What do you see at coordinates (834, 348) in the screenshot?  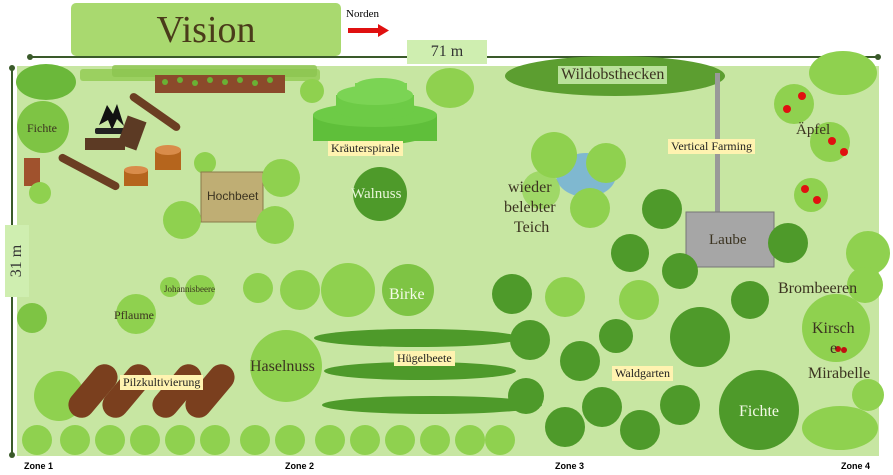 I see `kirsche-label-2: e` at bounding box center [834, 348].